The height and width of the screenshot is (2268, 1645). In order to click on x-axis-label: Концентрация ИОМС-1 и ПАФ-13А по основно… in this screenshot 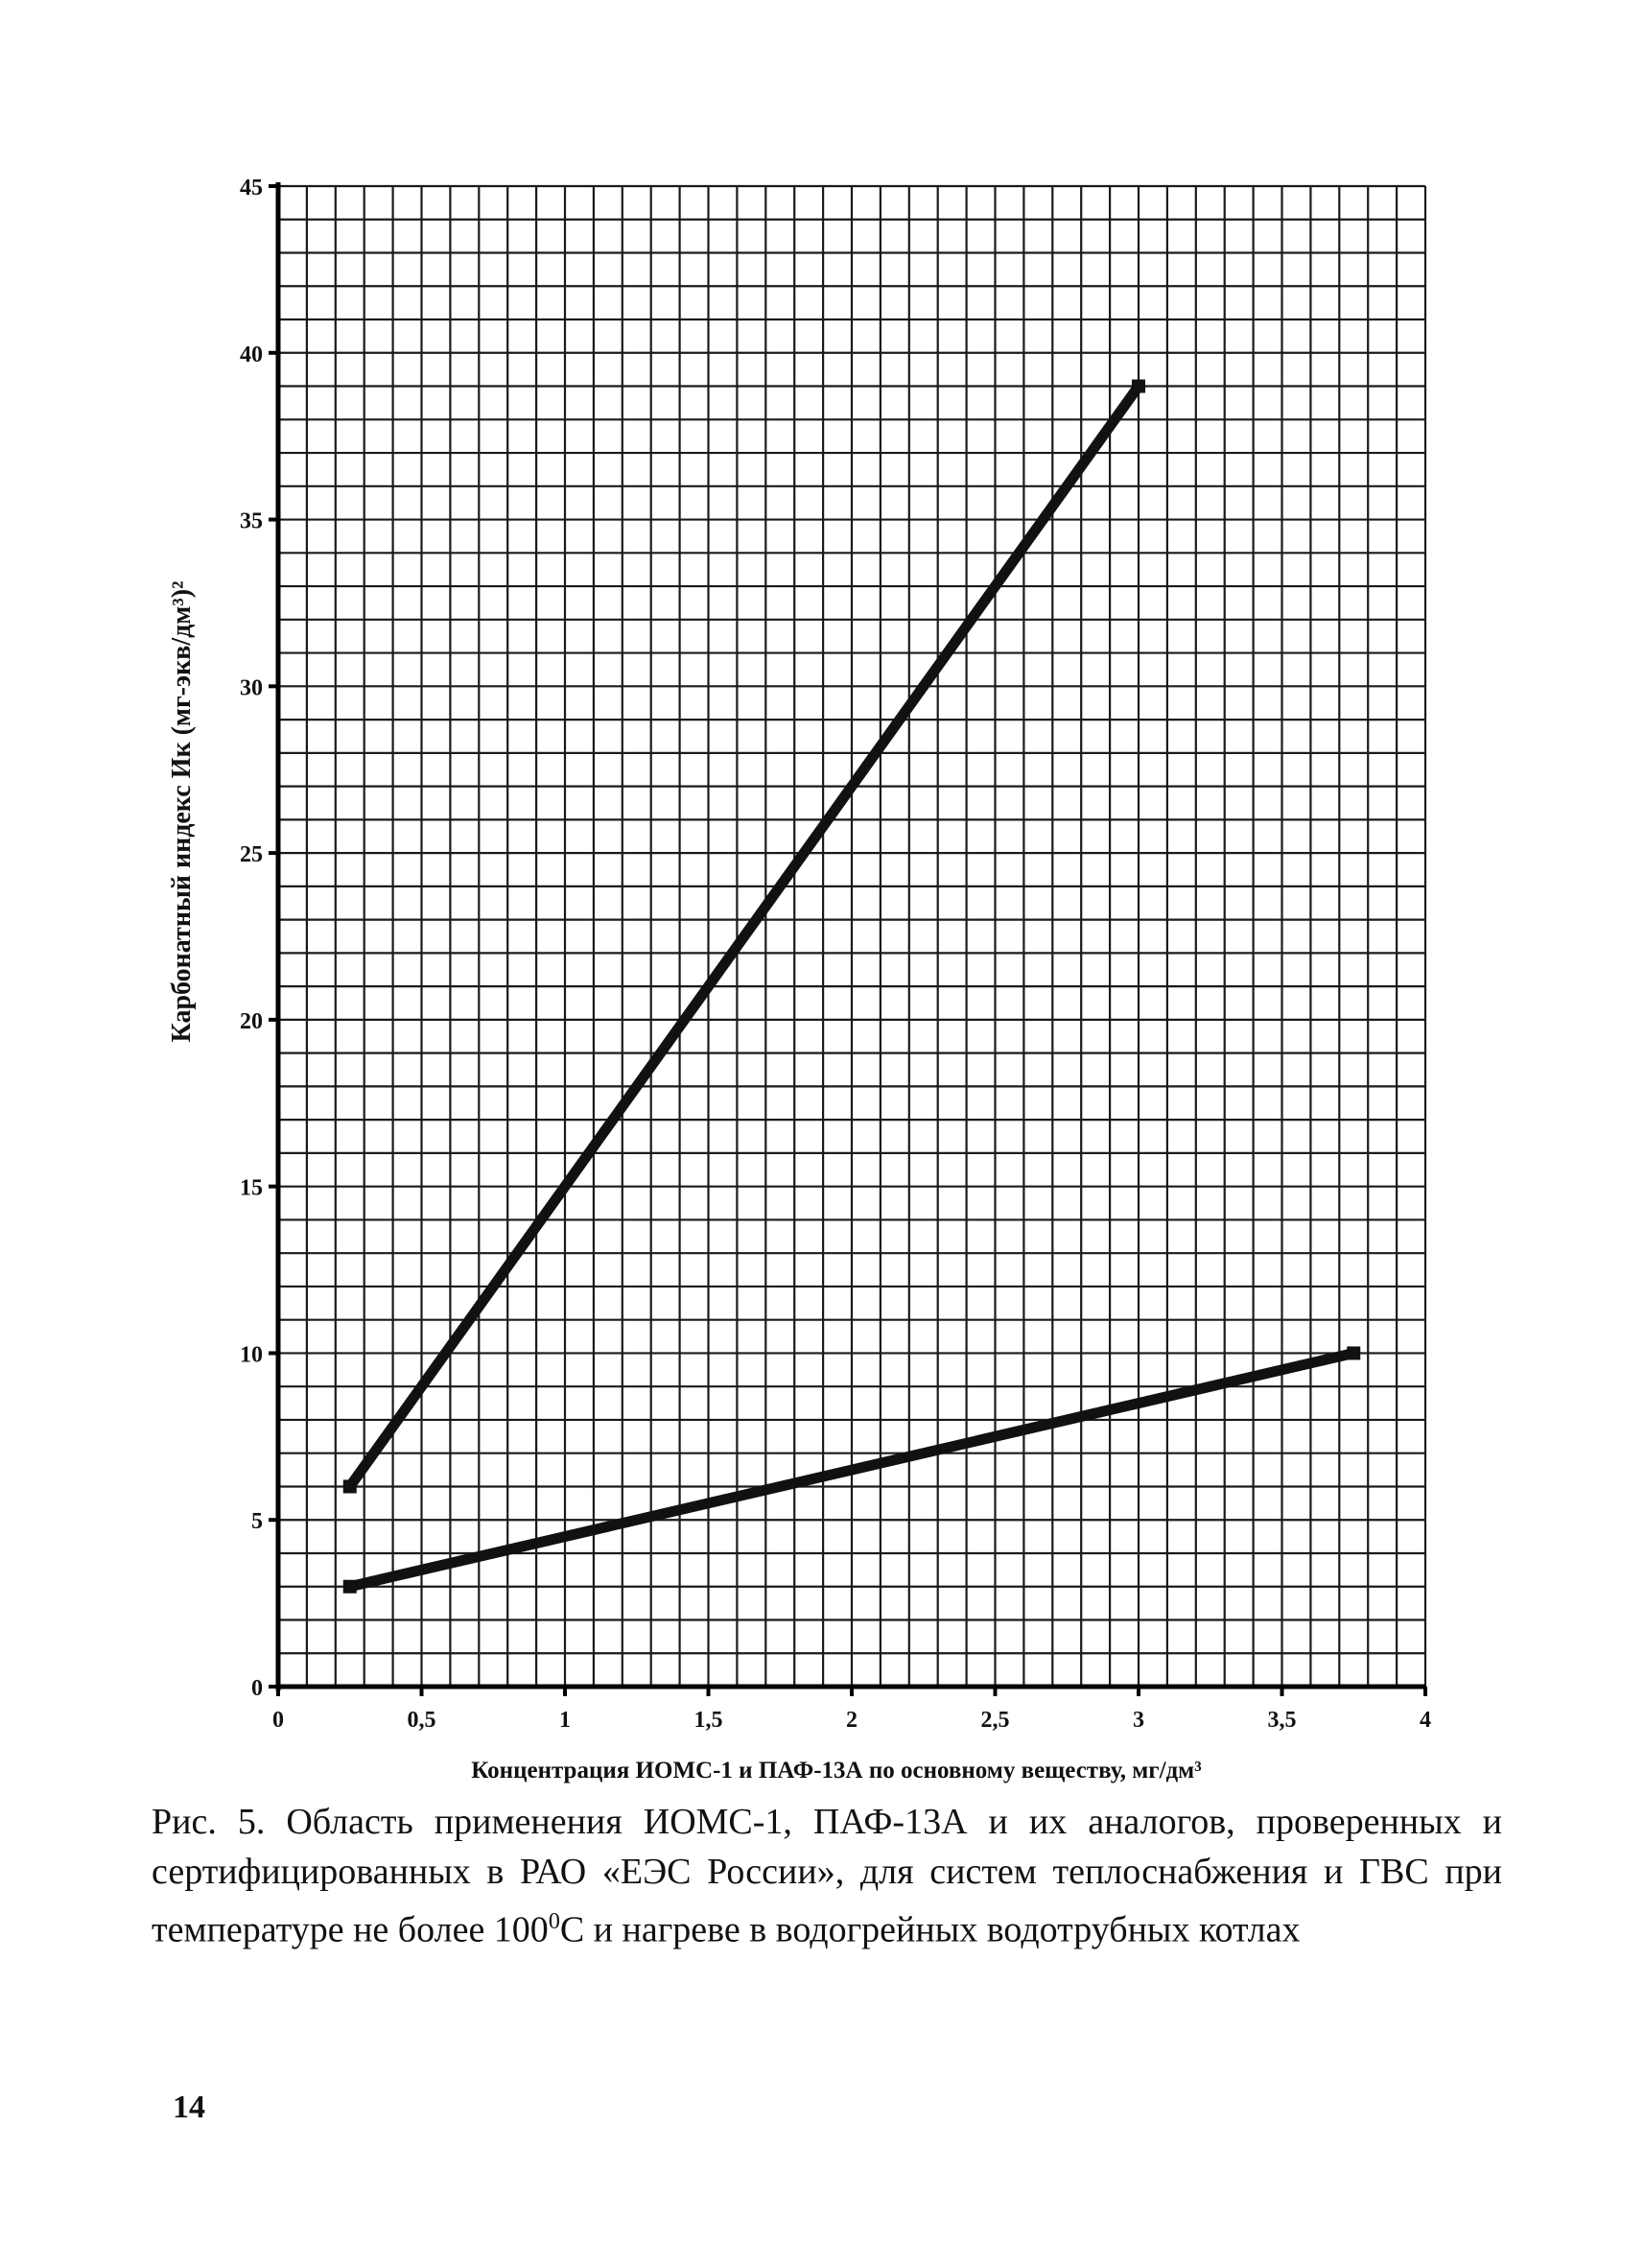, I will do `click(836, 1771)`.